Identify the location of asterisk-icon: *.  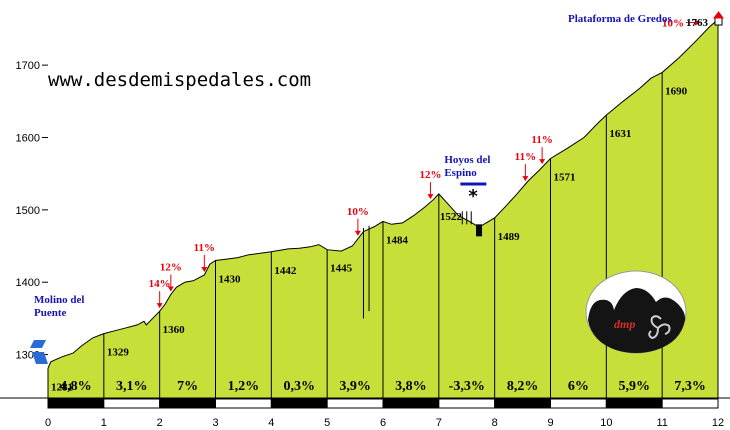
(473, 196).